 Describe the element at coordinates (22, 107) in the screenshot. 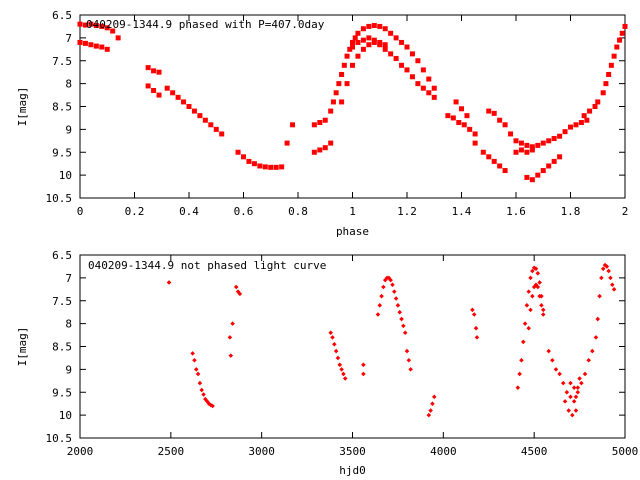

I see `y-axis-title: I[mag]` at that location.